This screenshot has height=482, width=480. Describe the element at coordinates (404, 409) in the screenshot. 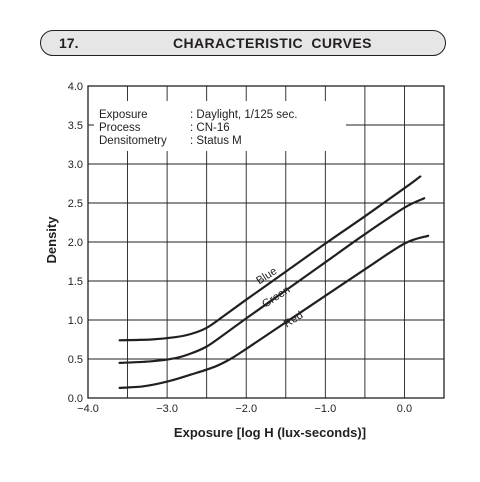

I see `x-tick-label: 0.0` at that location.